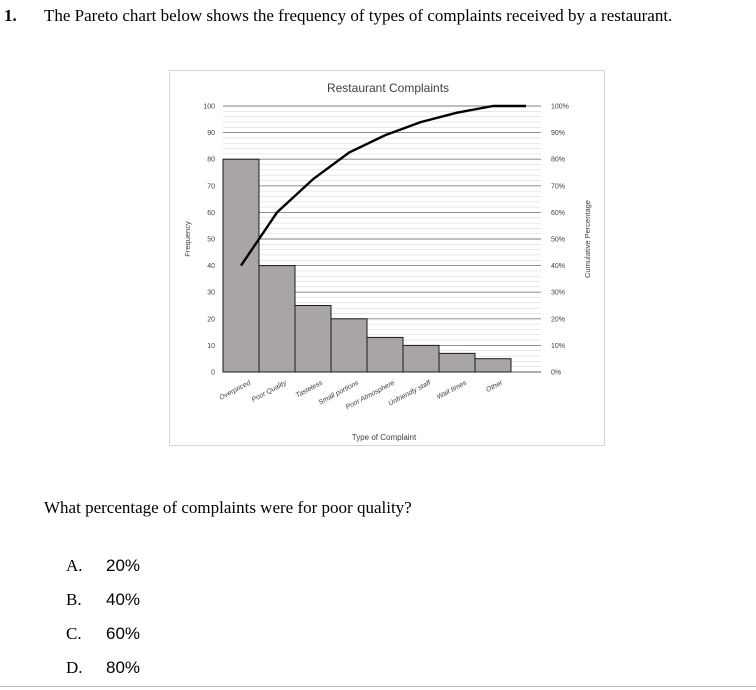 The width and height of the screenshot is (756, 690). Describe the element at coordinates (457, 362) in the screenshot. I see `bar-wait-times` at that location.